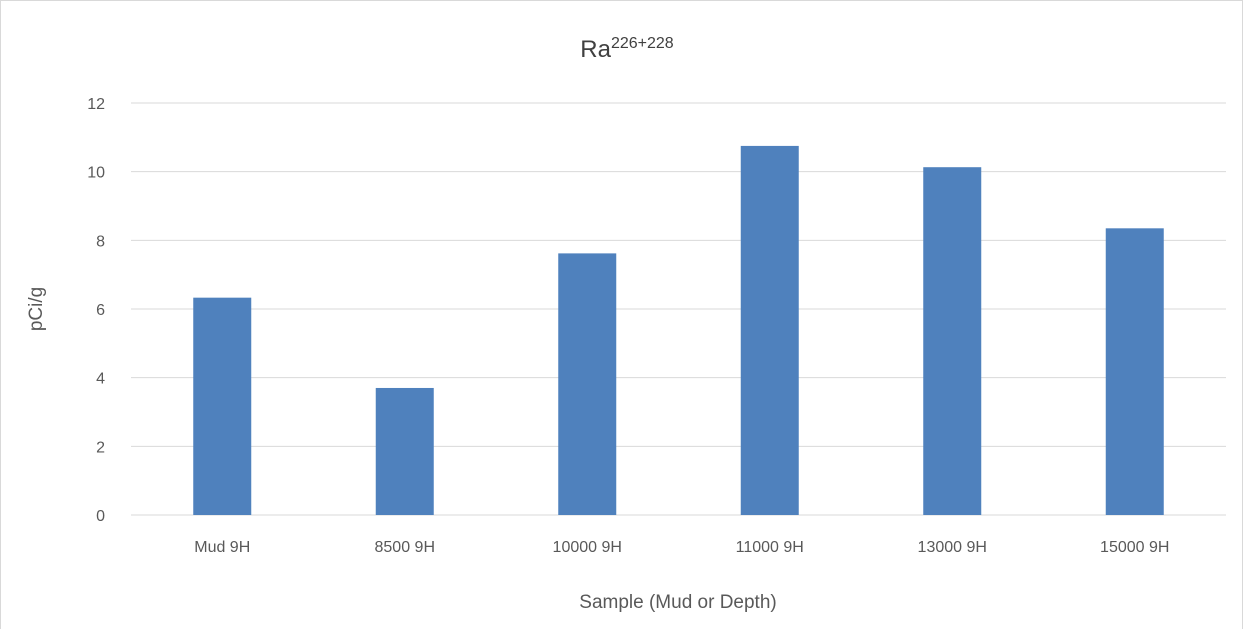  Describe the element at coordinates (100, 310) in the screenshot. I see `y-tick-label: 6` at that location.